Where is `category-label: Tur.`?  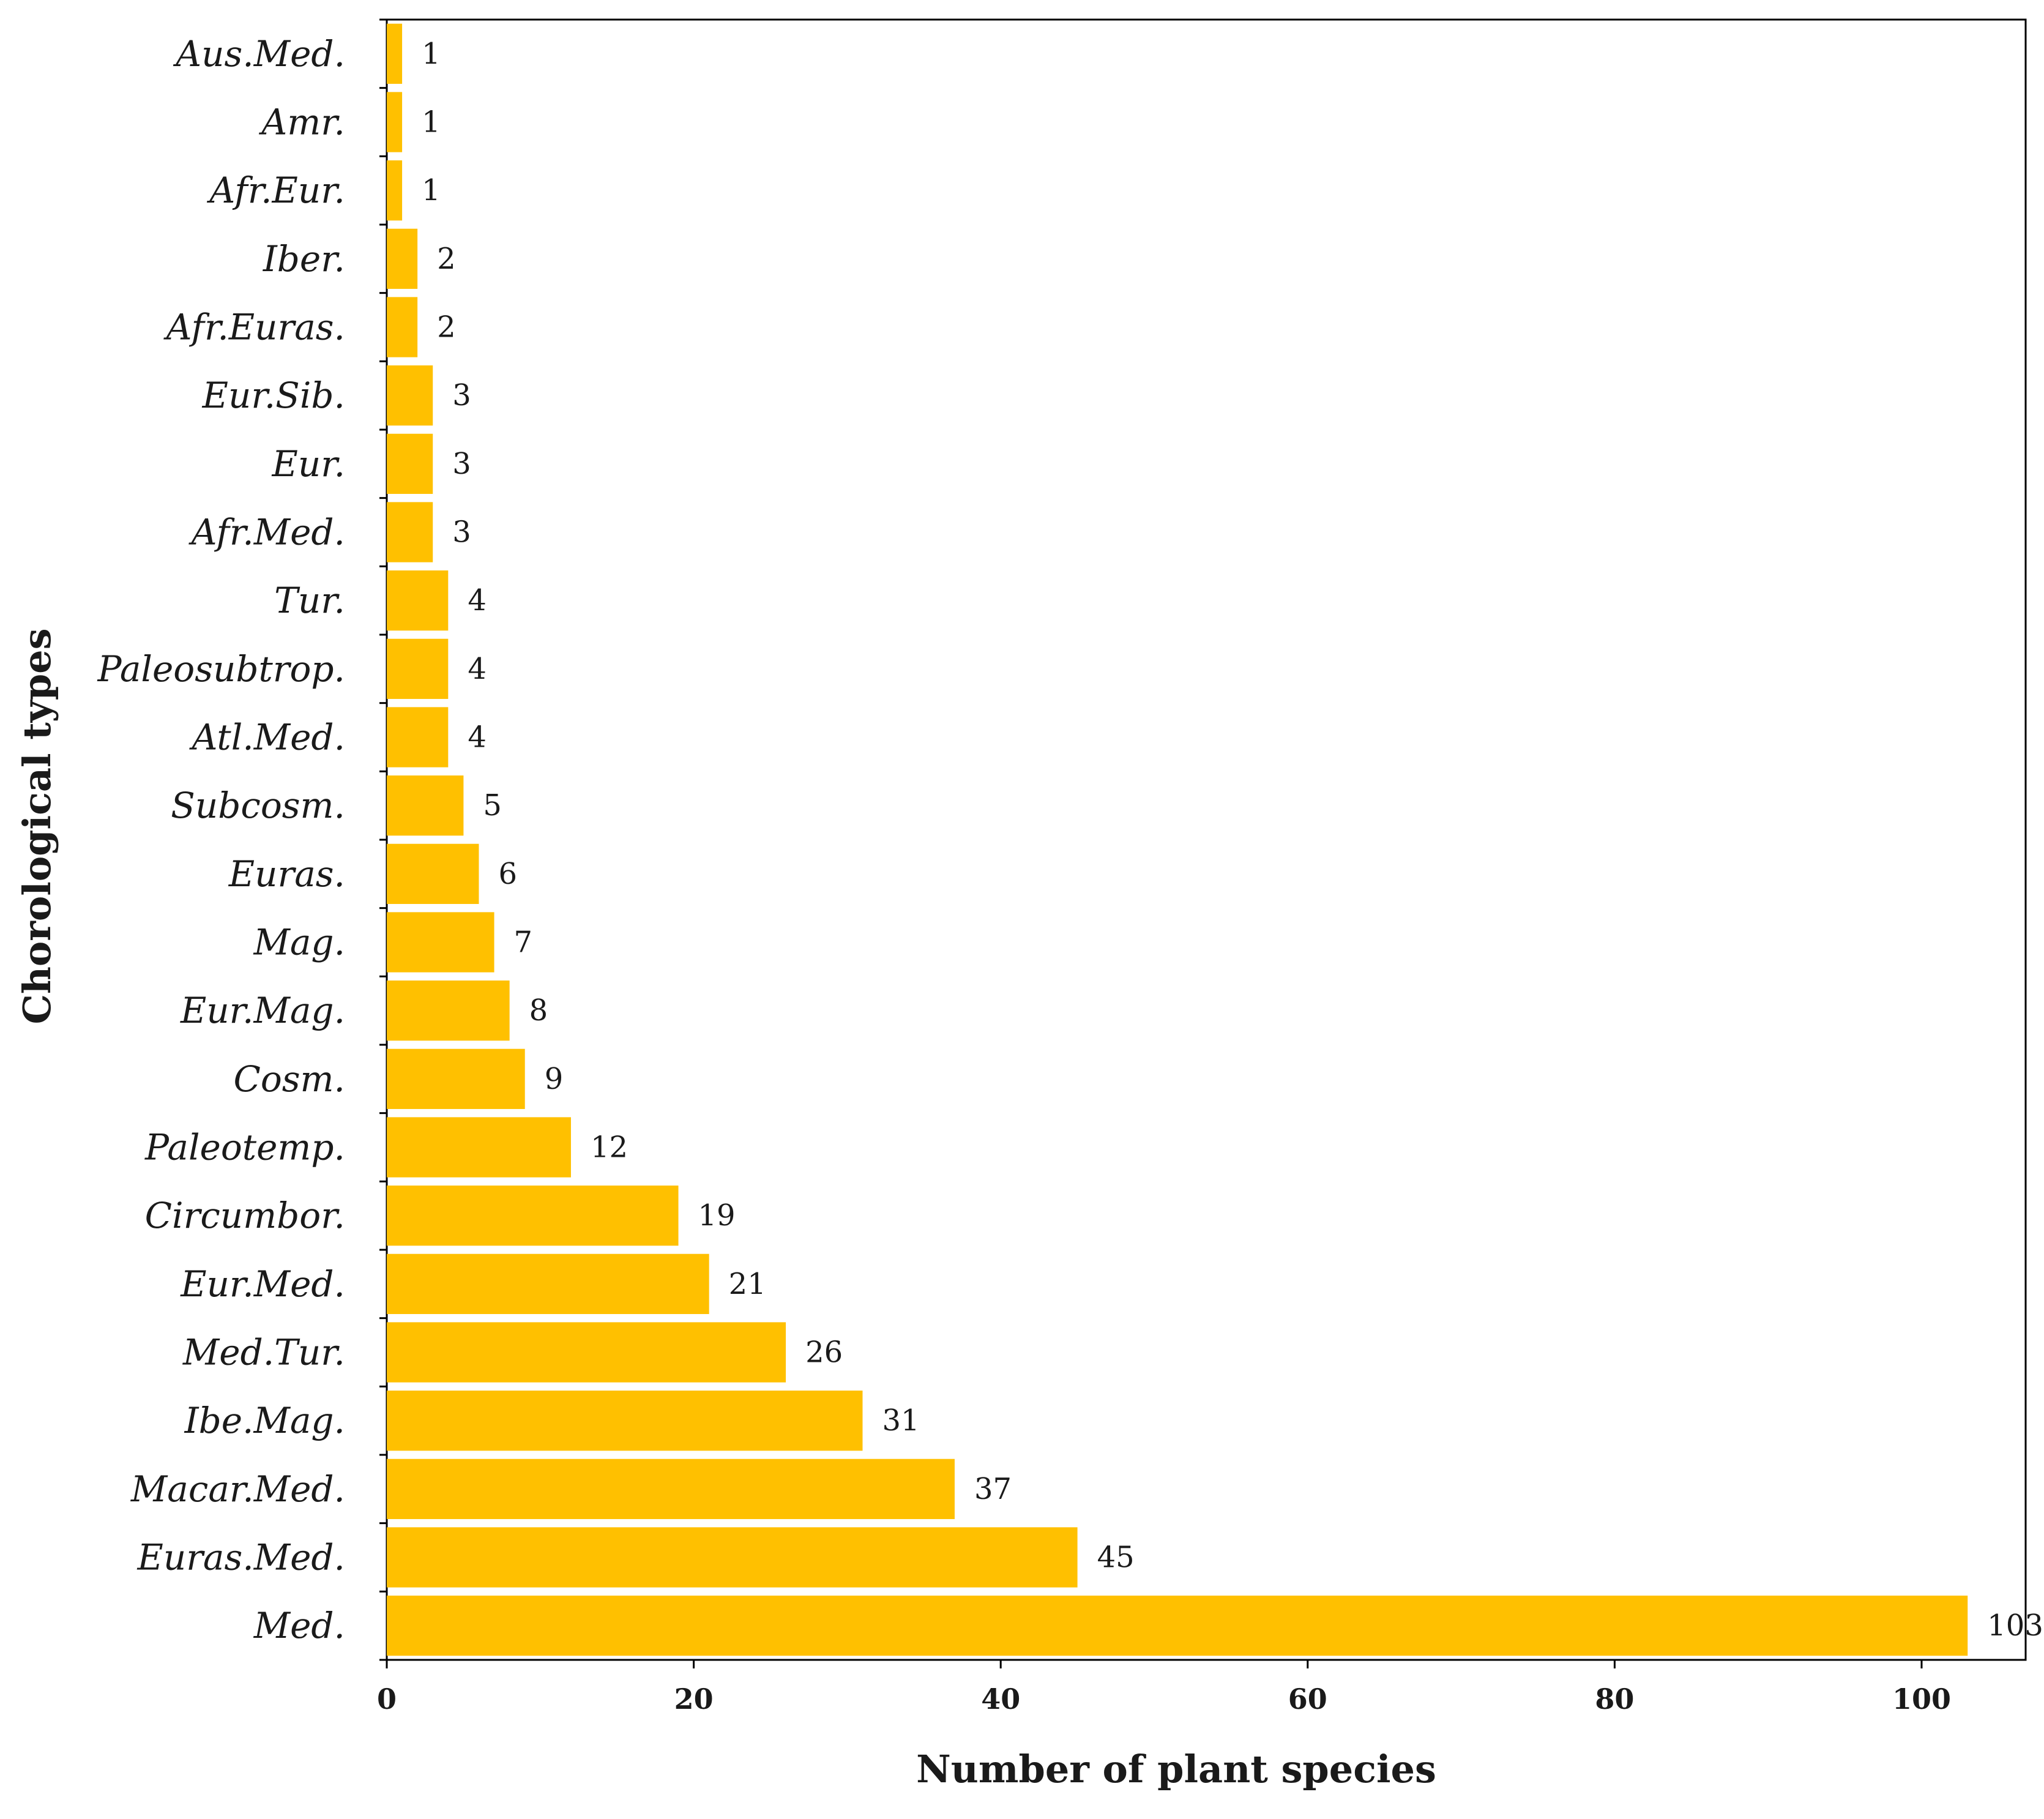
category-label: Tur. is located at coordinates (309, 600).